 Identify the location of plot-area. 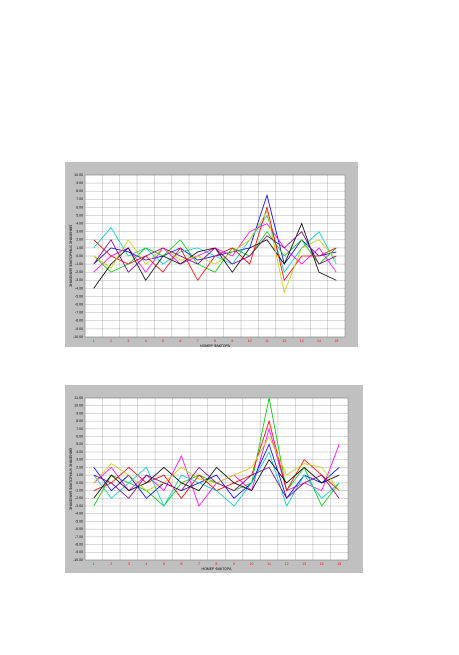
(216, 479).